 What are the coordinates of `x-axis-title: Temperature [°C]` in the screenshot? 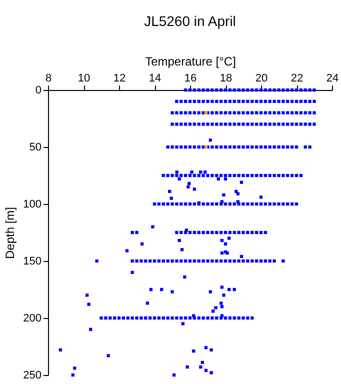 It's located at (190, 61).